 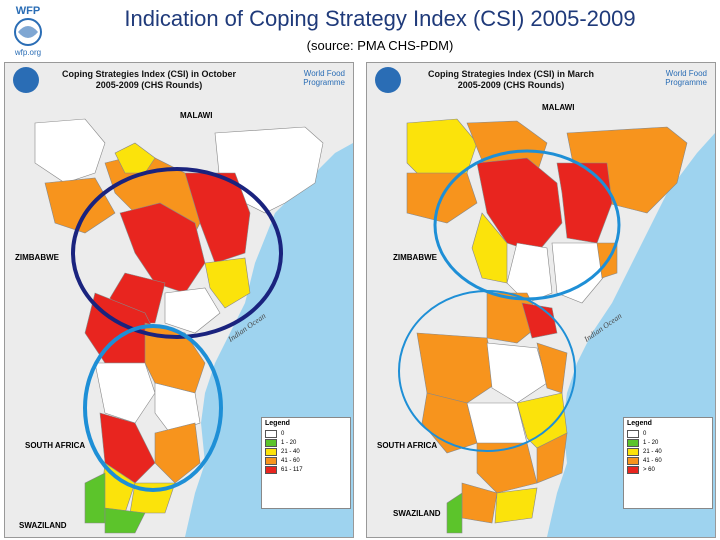 I want to click on map-title-line1: Coping Strategies Index (CSI) in March, so click(x=511, y=74).